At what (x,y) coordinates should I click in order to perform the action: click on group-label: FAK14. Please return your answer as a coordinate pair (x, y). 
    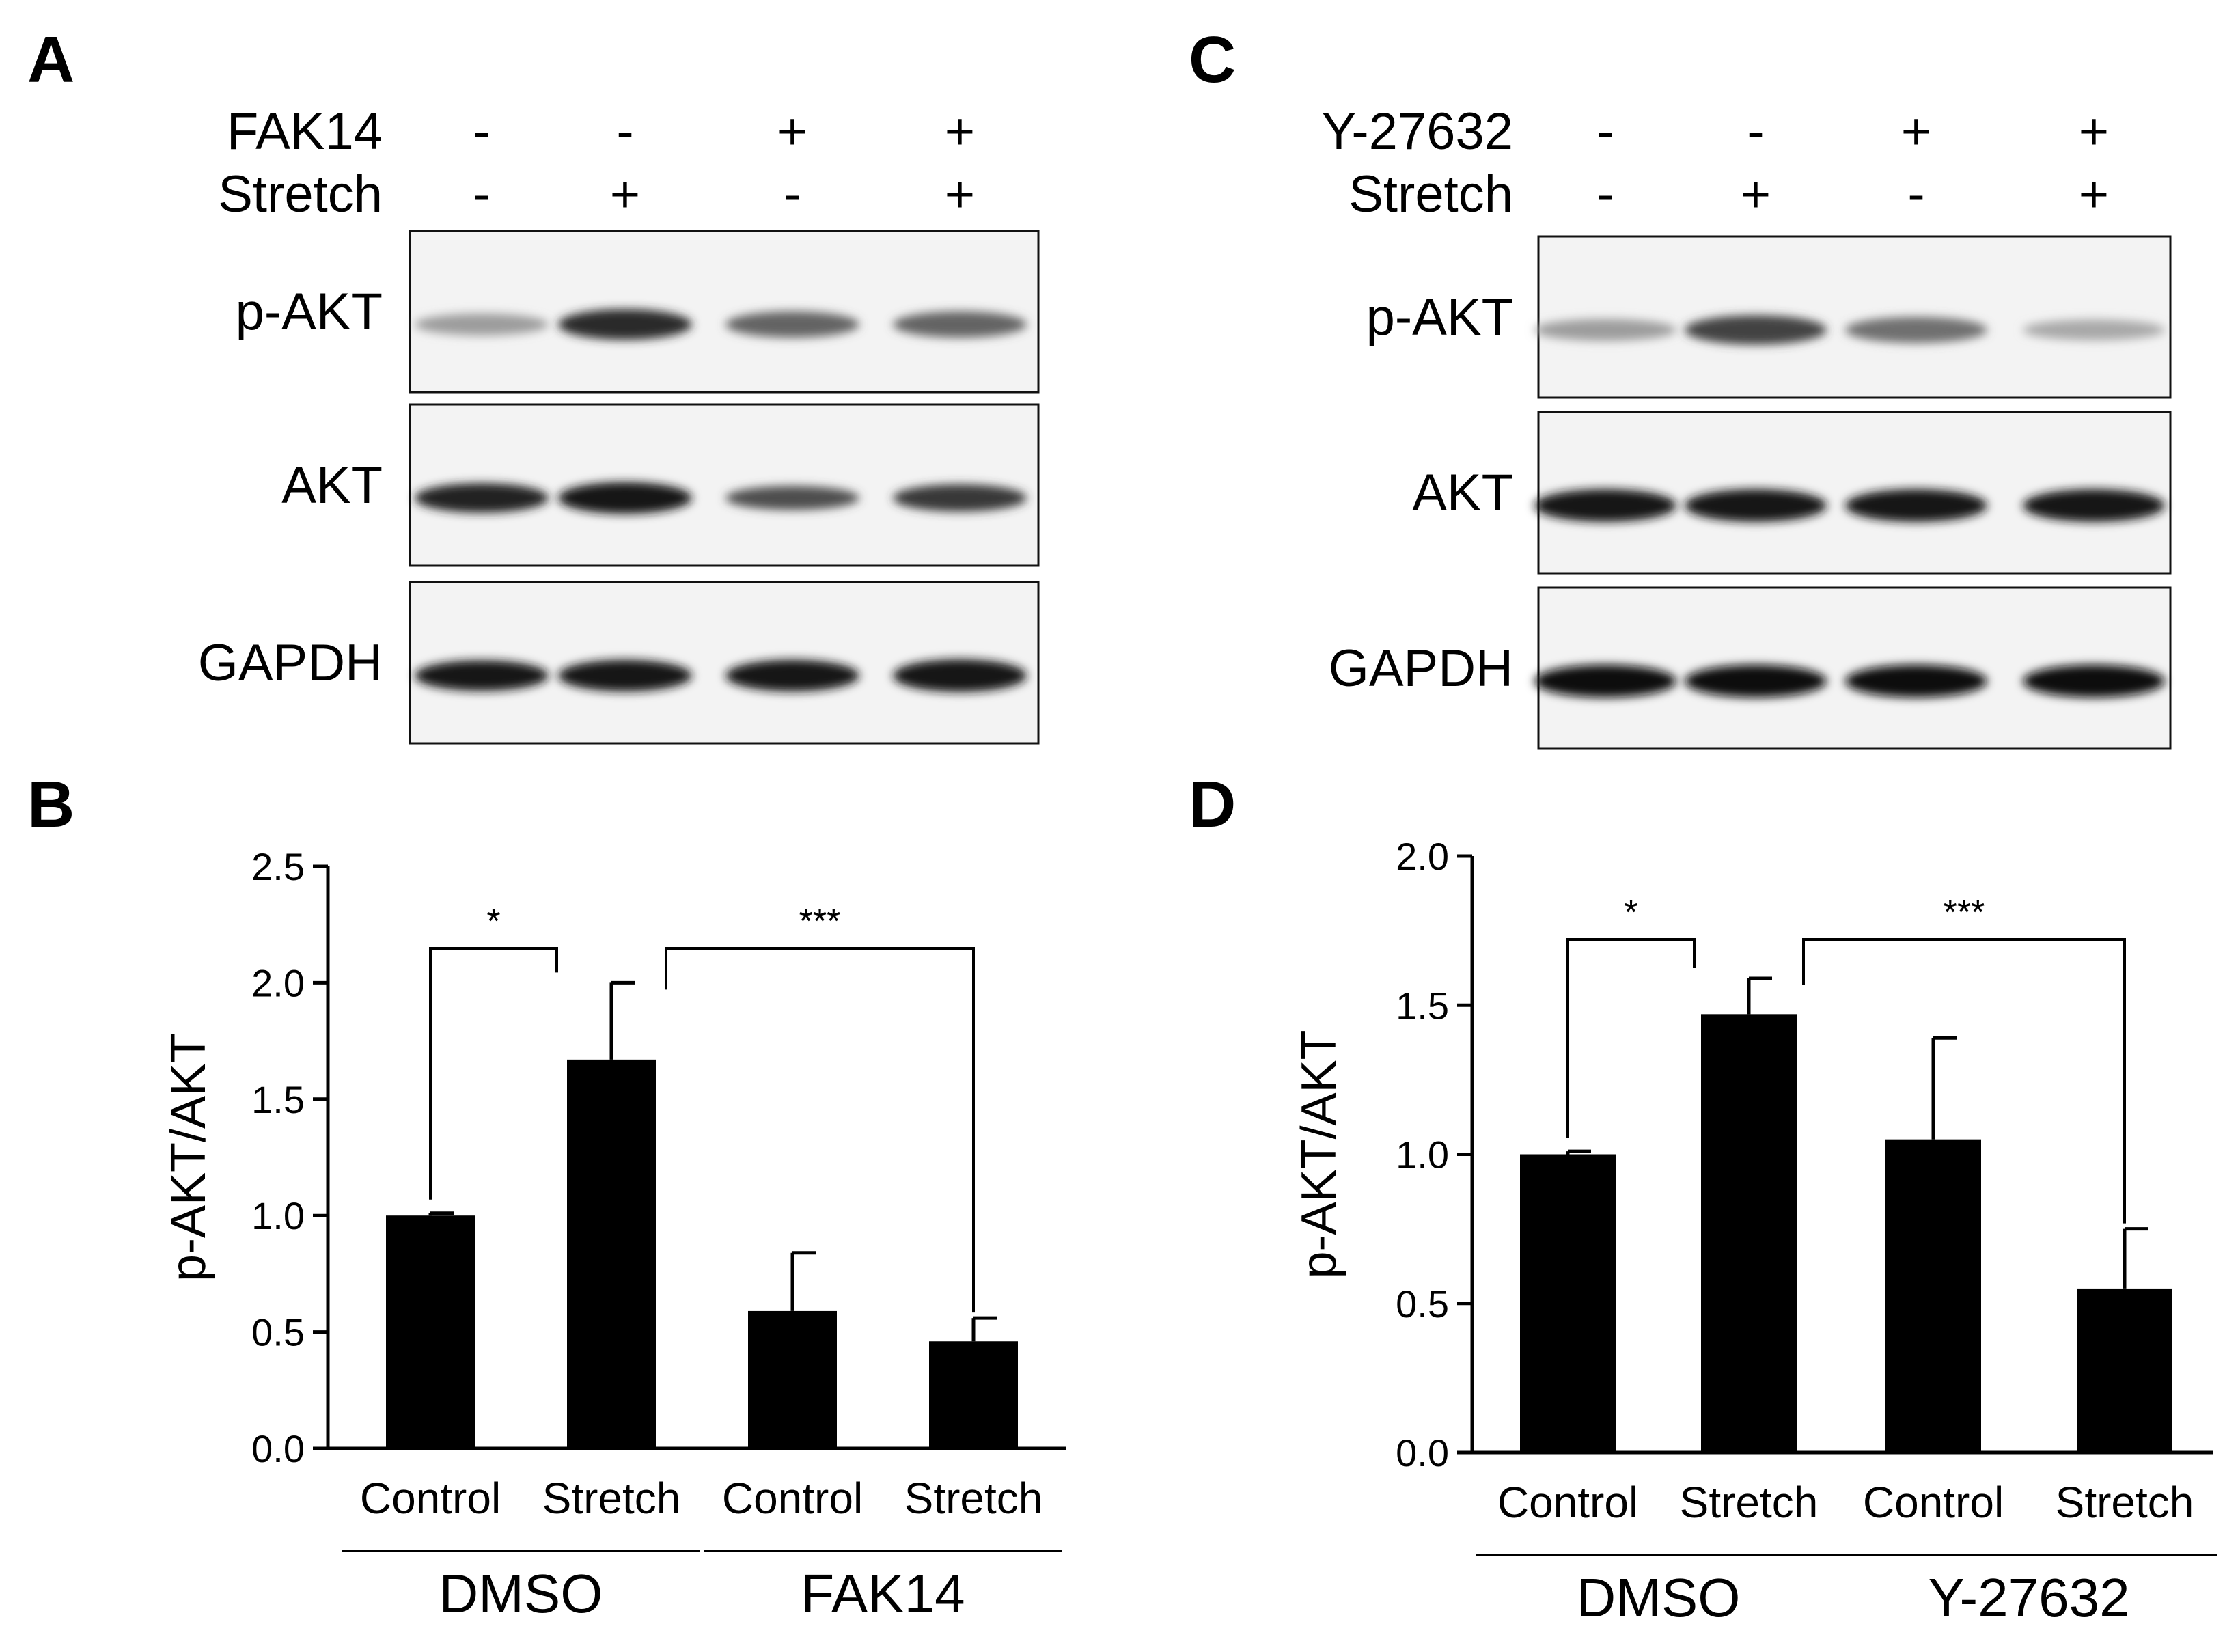
    Looking at the image, I should click on (883, 1594).